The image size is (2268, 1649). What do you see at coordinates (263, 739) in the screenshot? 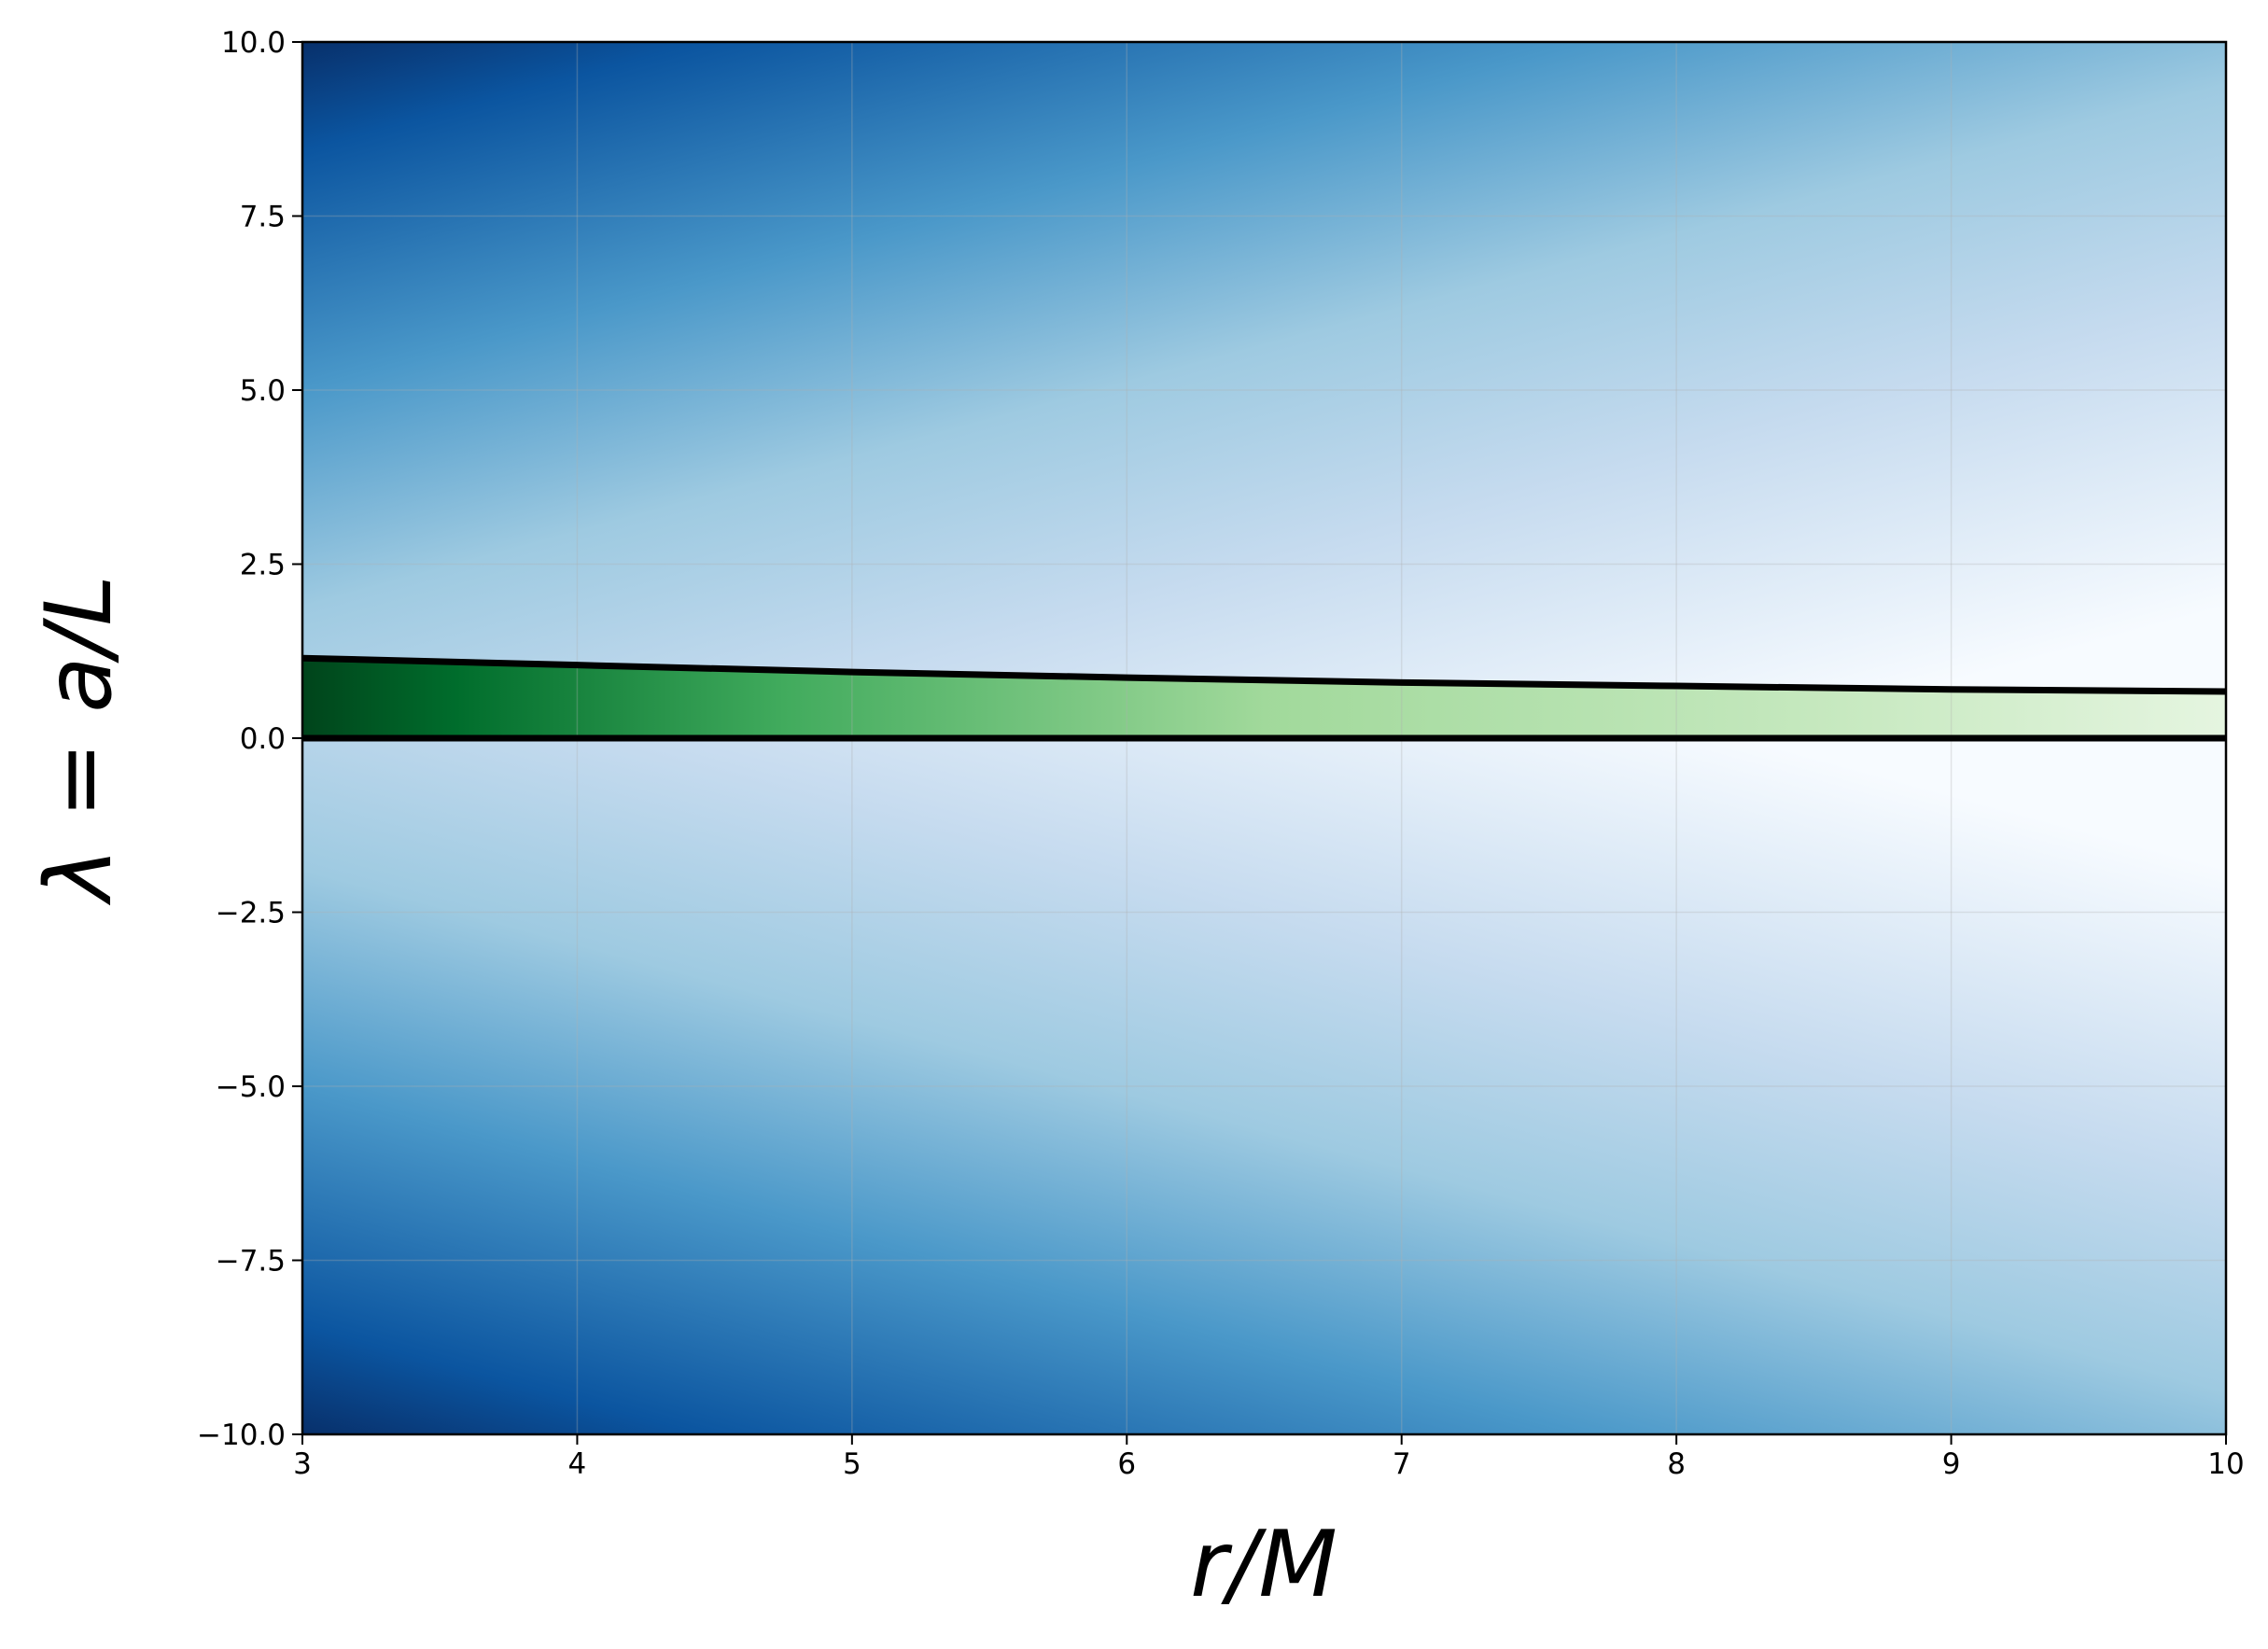
I see `y-tick-label: 0.0` at bounding box center [263, 739].